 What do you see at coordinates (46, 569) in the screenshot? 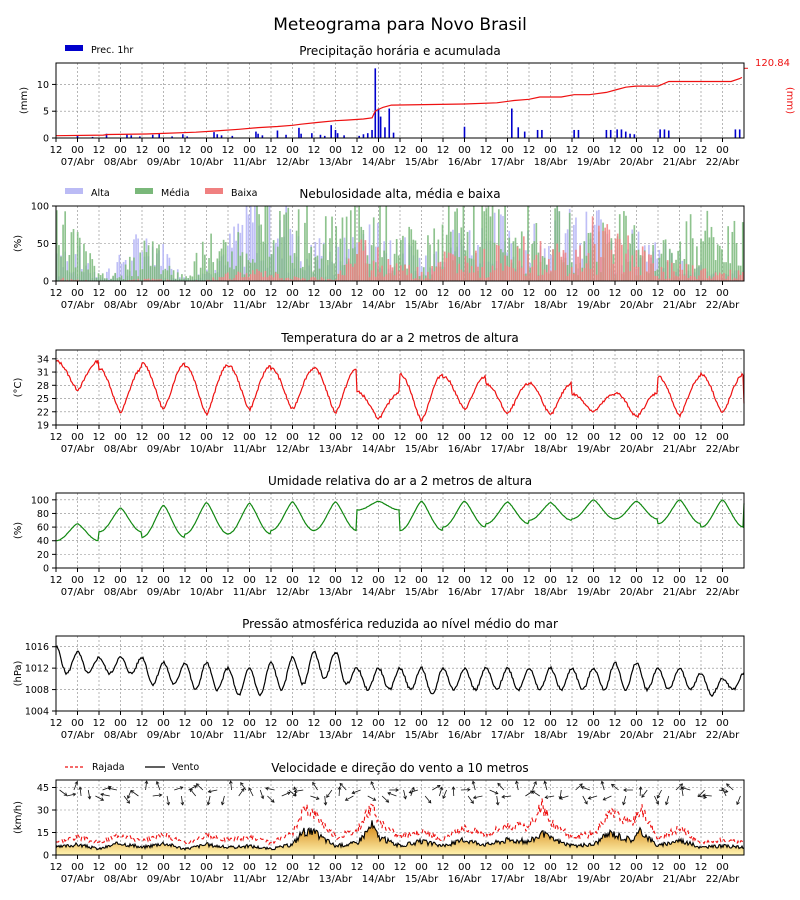
I see `ytick-label: 0` at bounding box center [46, 569].